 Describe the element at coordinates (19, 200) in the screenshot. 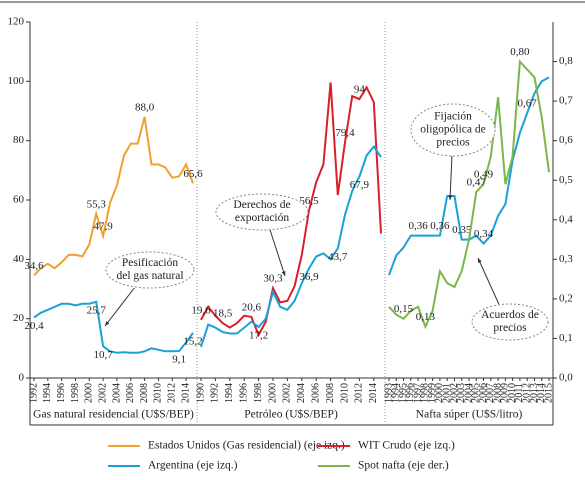

I see `y-tick-label: 60` at that location.